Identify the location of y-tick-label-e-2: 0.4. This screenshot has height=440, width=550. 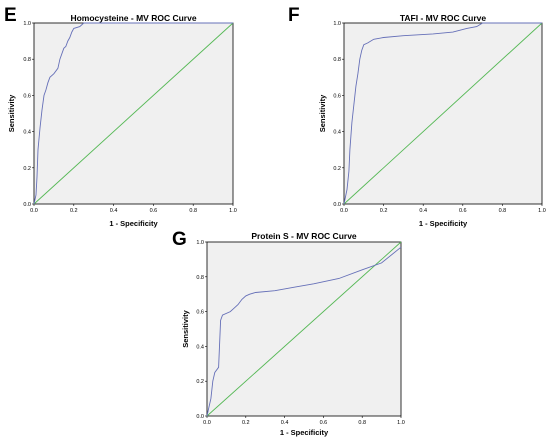
(27, 133).